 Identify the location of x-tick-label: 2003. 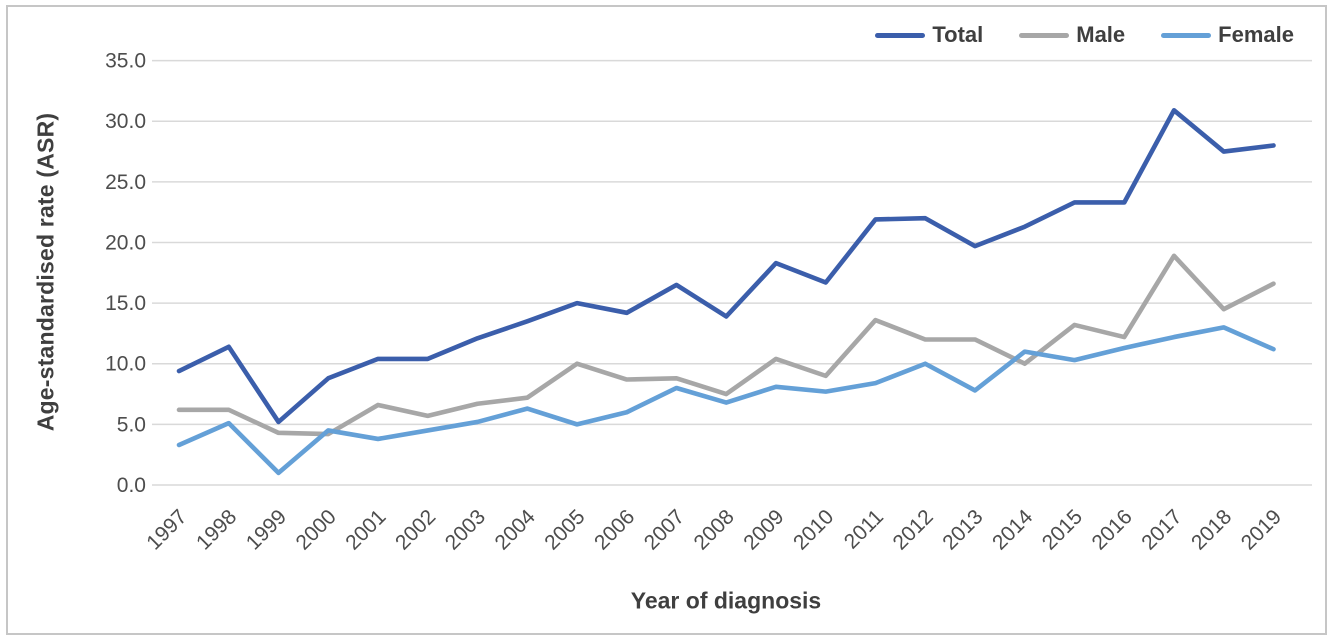
(465, 529).